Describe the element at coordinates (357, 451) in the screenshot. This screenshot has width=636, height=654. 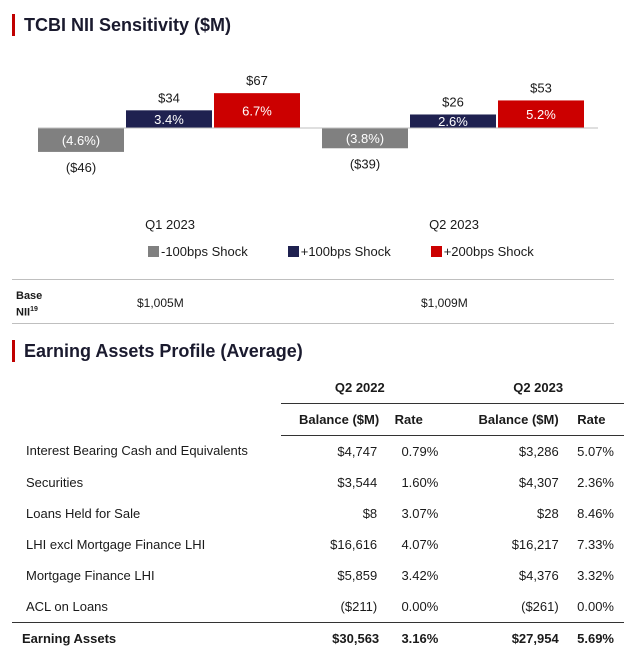
I see `balance-2022: $4,747` at that location.